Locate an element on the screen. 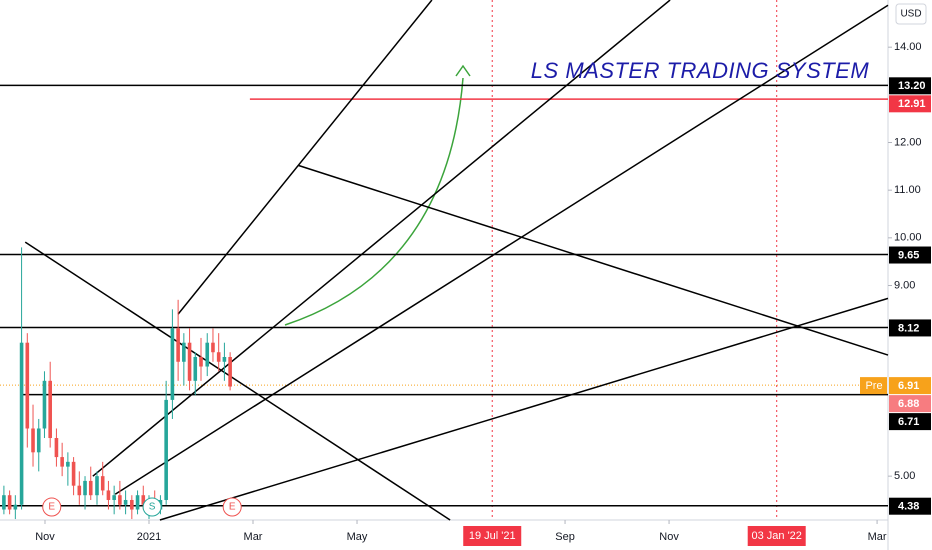  date-marker-label: 19 Jul '21 is located at coordinates (492, 536).